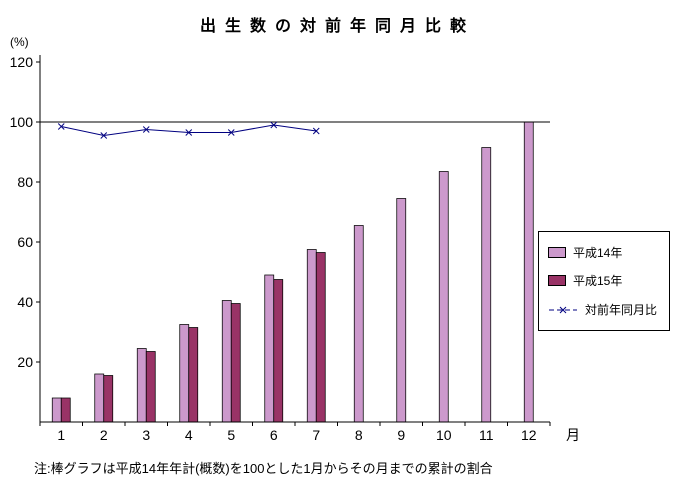 This screenshot has width=675, height=490. Describe the element at coordinates (231, 435) in the screenshot. I see `x-tick-label: 5` at that location.